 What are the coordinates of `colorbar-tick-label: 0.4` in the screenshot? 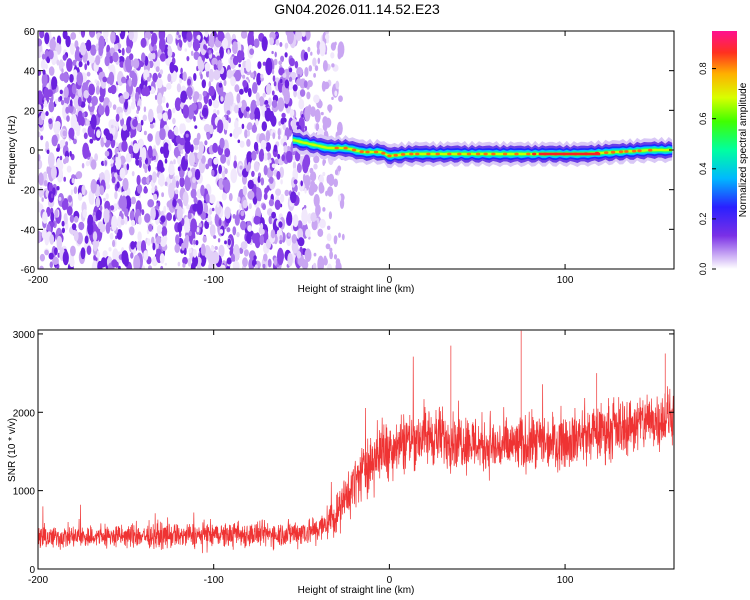 It's located at (703, 169).